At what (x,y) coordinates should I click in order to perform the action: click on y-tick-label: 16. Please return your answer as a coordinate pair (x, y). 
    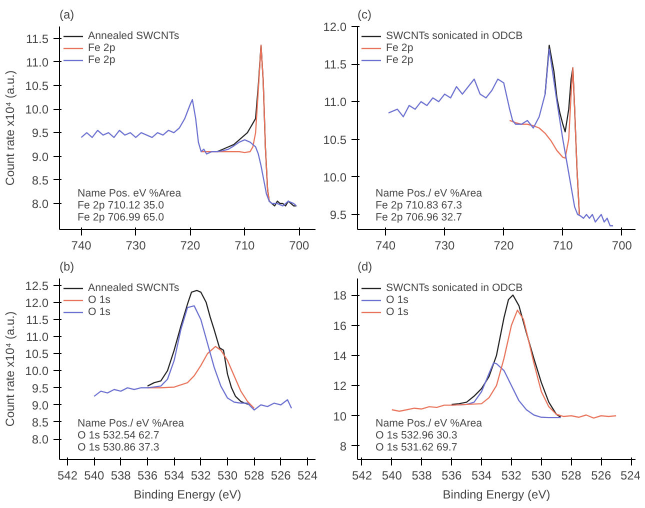
    Looking at the image, I should click on (340, 325).